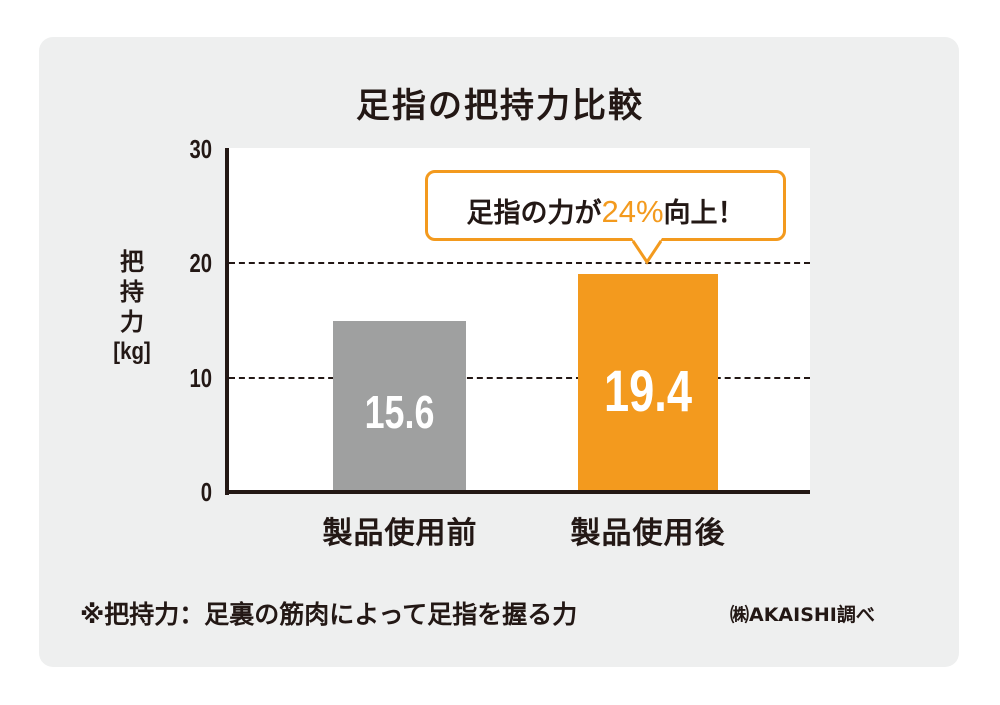 The width and height of the screenshot is (1000, 705). I want to click on callout-highlight: 24%, so click(632, 211).